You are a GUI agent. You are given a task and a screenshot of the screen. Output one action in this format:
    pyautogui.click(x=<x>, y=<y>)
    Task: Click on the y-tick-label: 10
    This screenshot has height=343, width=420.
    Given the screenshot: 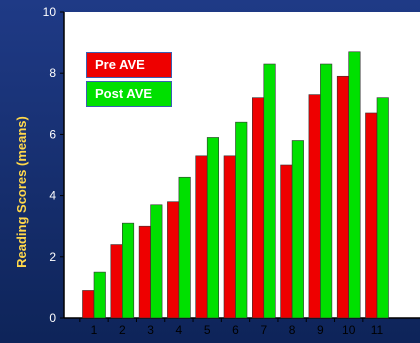 What is the action you would take?
    pyautogui.click(x=50, y=12)
    